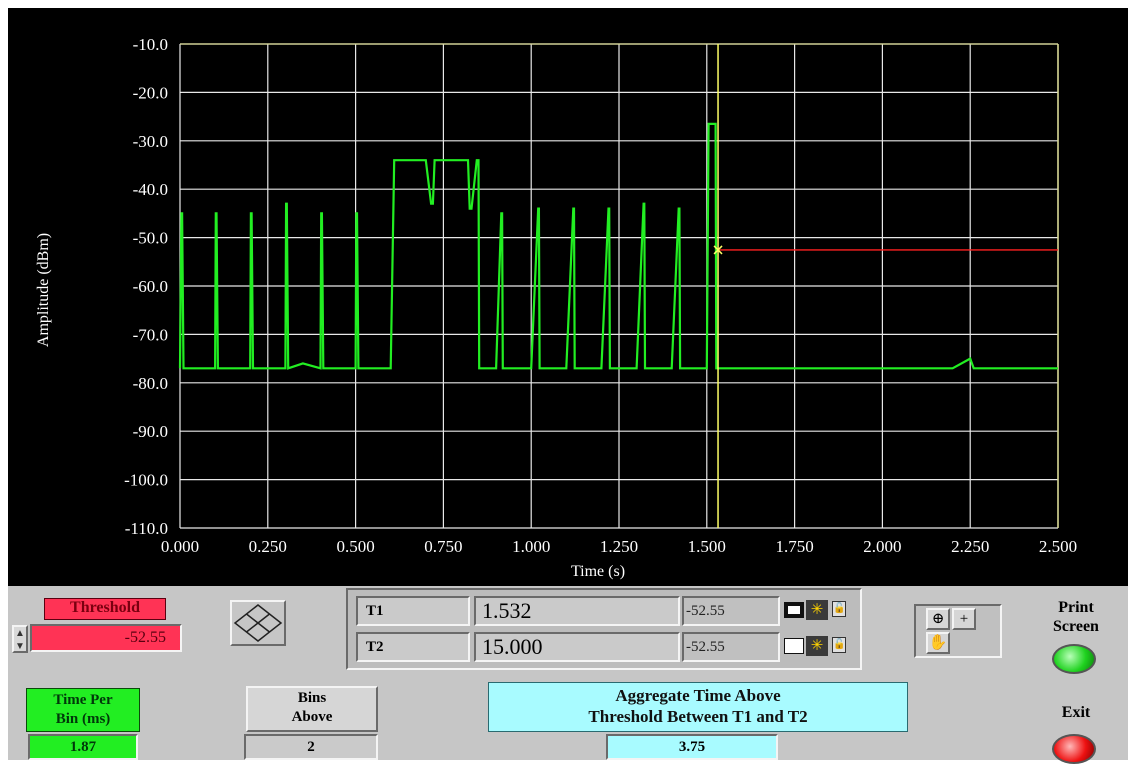  What do you see at coordinates (150, 92) in the screenshot?
I see `y-tick-label: -20.0` at bounding box center [150, 92].